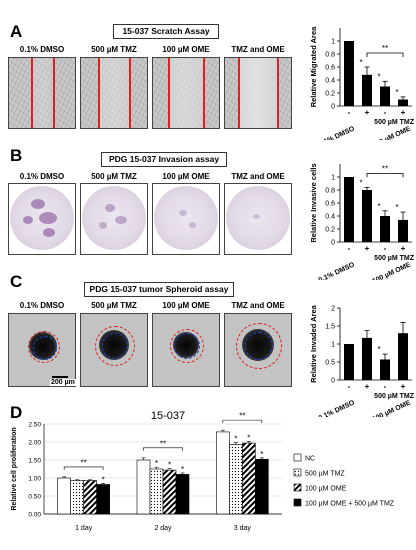 The height and width of the screenshot is (550, 416). What do you see at coordinates (114, 219) in the screenshot?
I see `invasion-image-tmz` at bounding box center [114, 219].